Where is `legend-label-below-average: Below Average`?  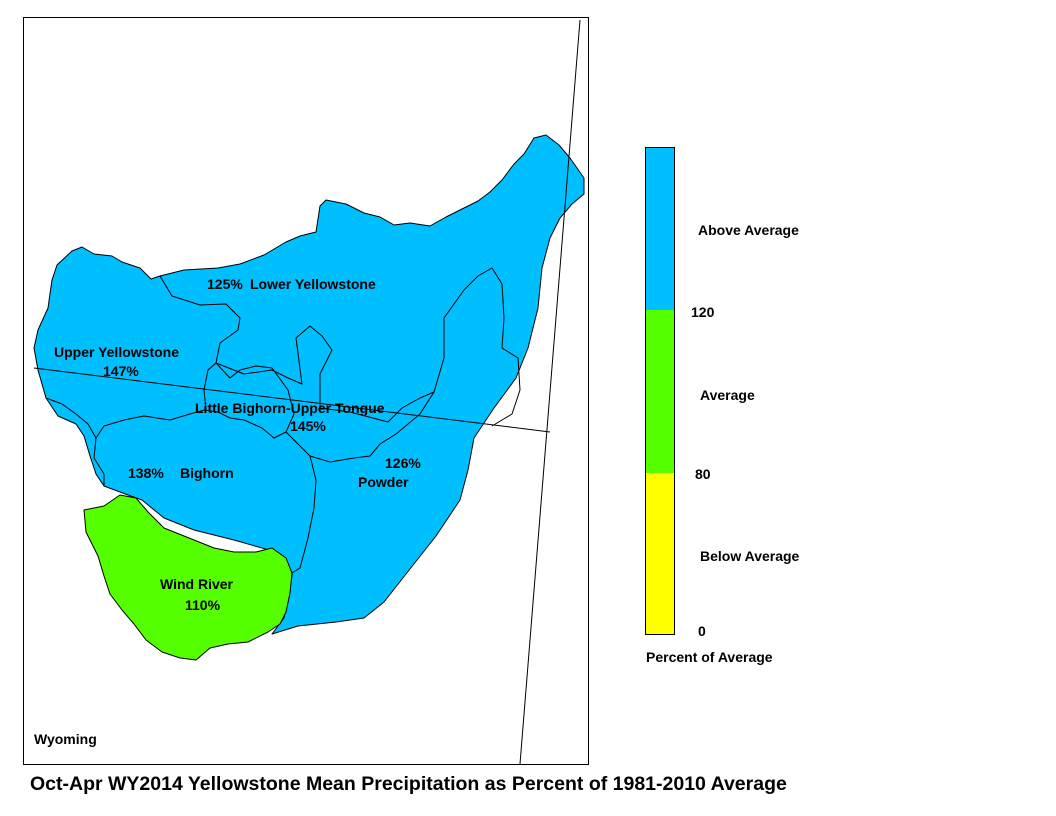 legend-label-below-average: Below Average is located at coordinates (750, 556).